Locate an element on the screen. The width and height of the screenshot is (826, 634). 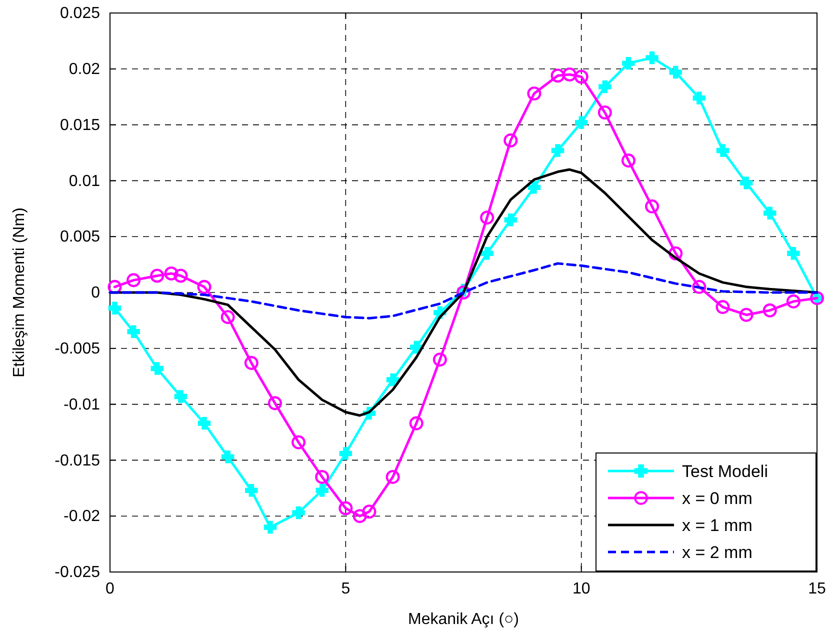
y-tick-label: 0.01 is located at coordinates (84, 181).